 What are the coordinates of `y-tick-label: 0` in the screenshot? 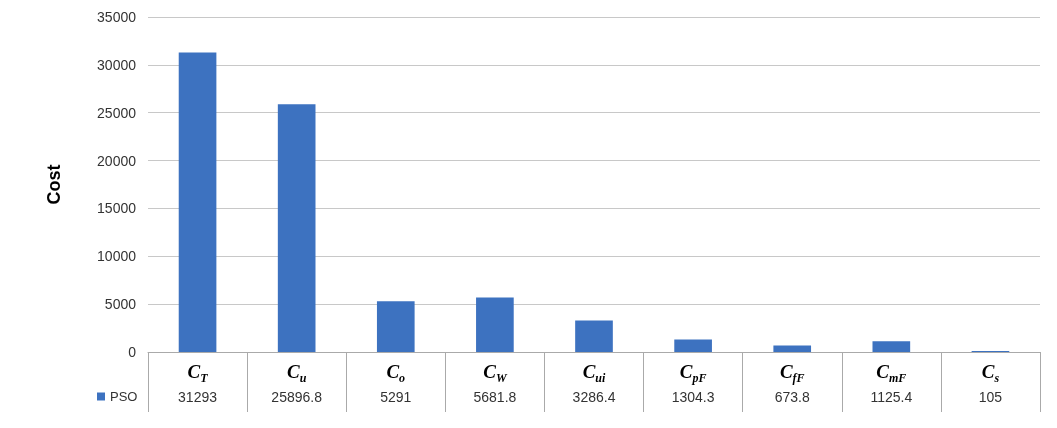 It's located at (132, 352).